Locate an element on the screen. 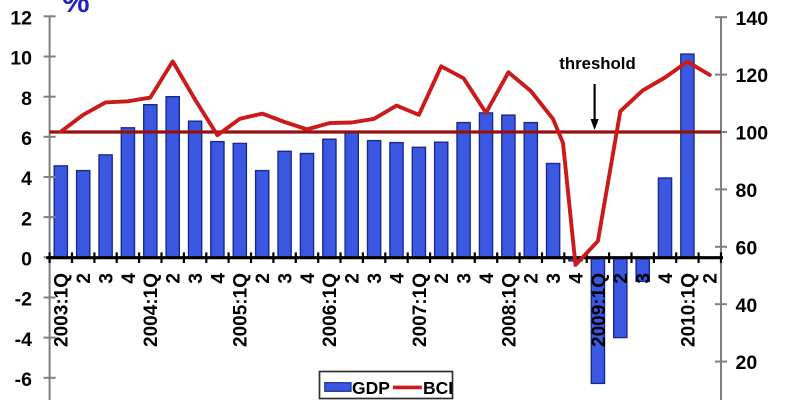 The height and width of the screenshot is (405, 800). svg-text: -2 is located at coordinates (23, 300).